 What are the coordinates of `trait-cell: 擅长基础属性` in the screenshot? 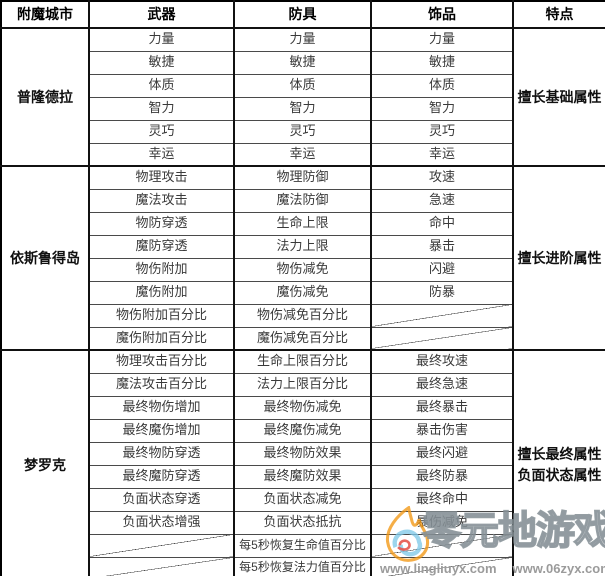 It's located at (558, 97).